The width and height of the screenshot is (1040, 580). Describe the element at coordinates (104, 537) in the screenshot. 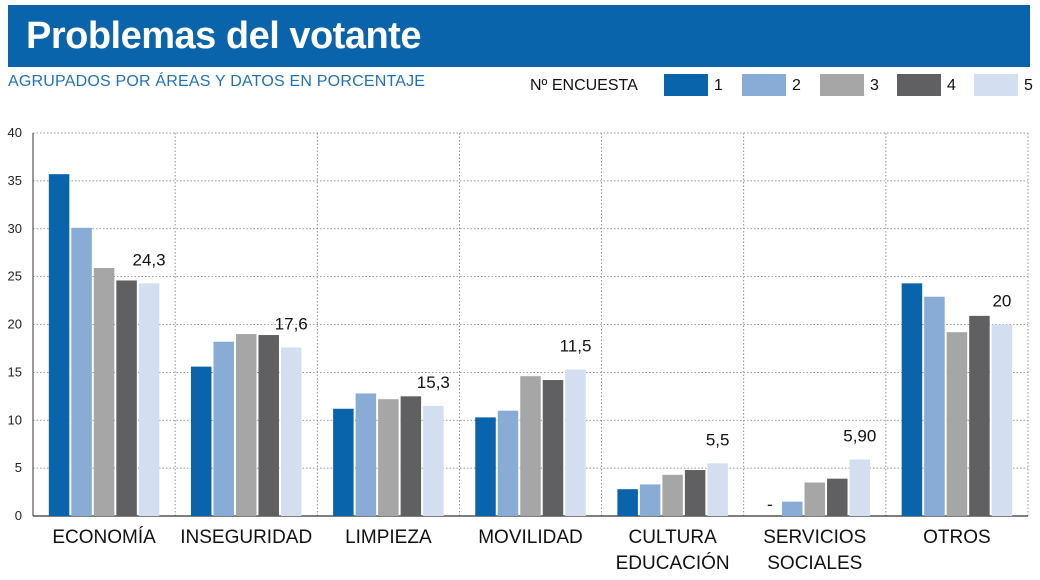

I see `category-label: ECONOMÍA` at that location.